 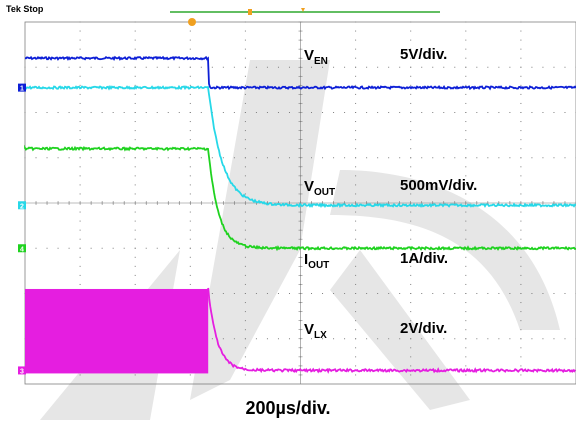 I want to click on trace-scale-ven: 5V/div., so click(x=423, y=54).